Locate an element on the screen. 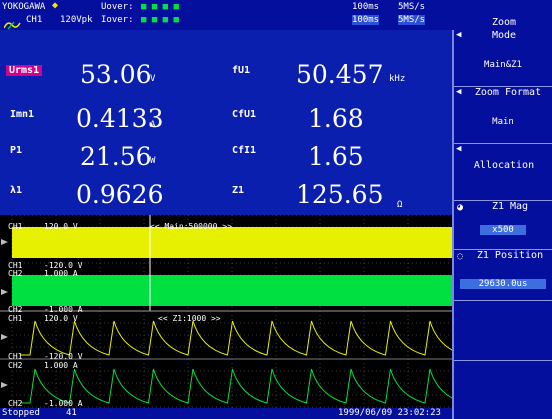  run-state: Stopped is located at coordinates (21, 413).